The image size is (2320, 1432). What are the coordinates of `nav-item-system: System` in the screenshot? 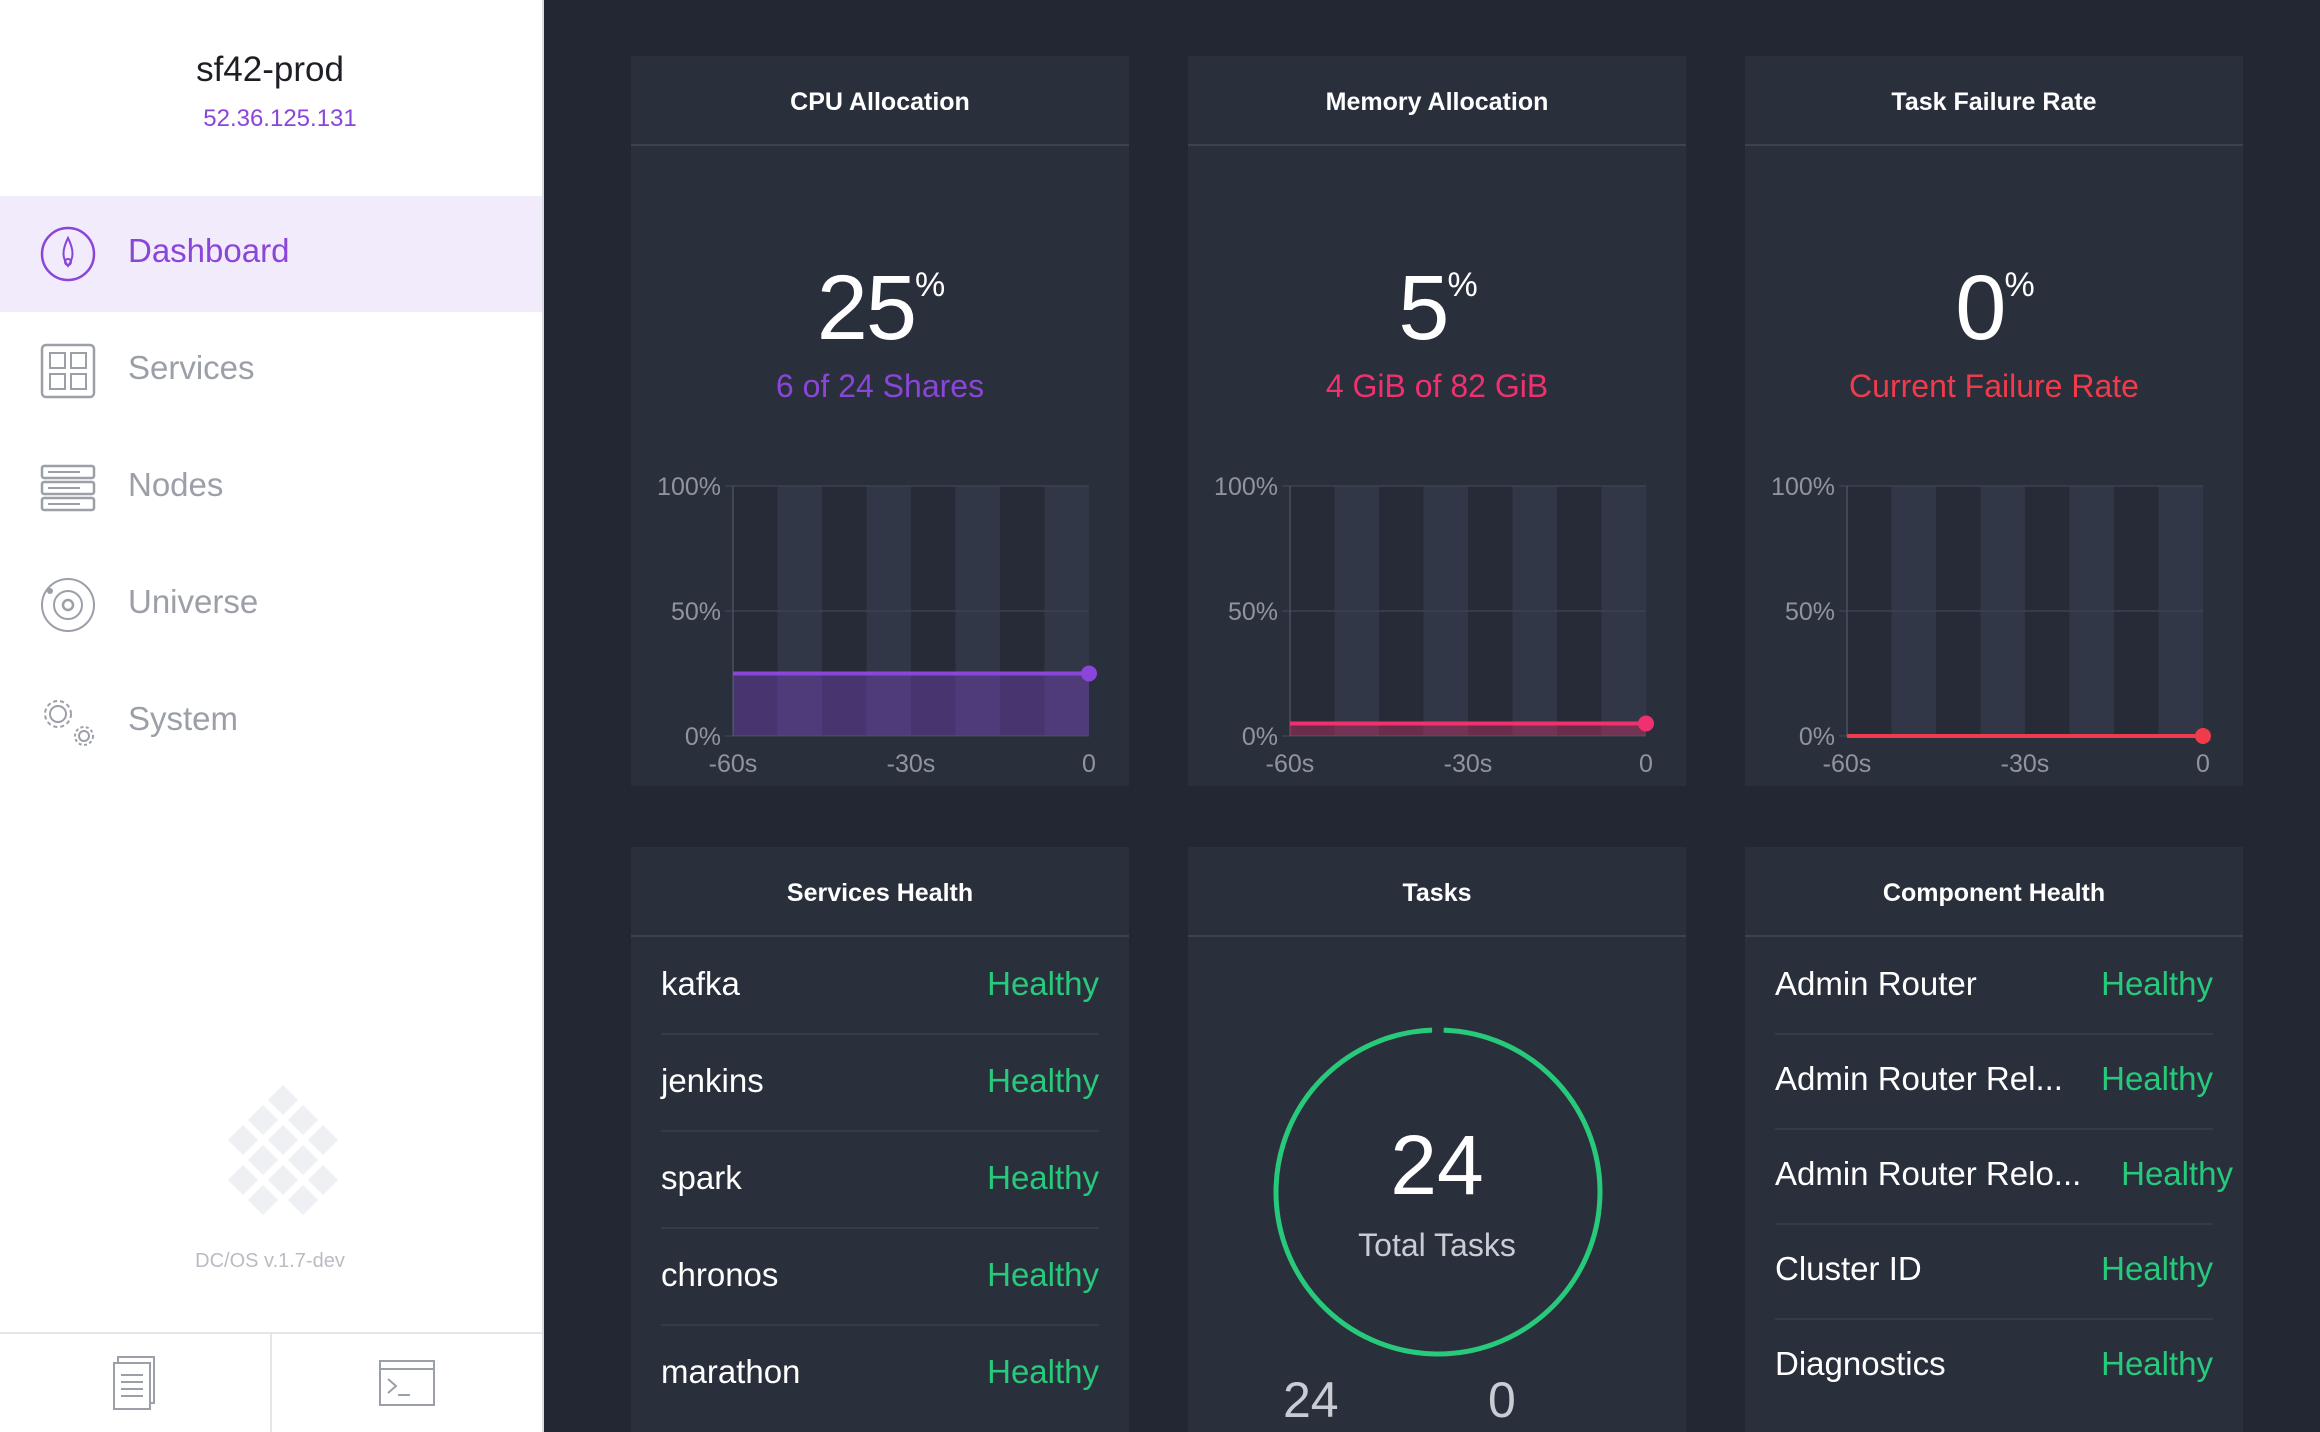 It's located at (271, 722).